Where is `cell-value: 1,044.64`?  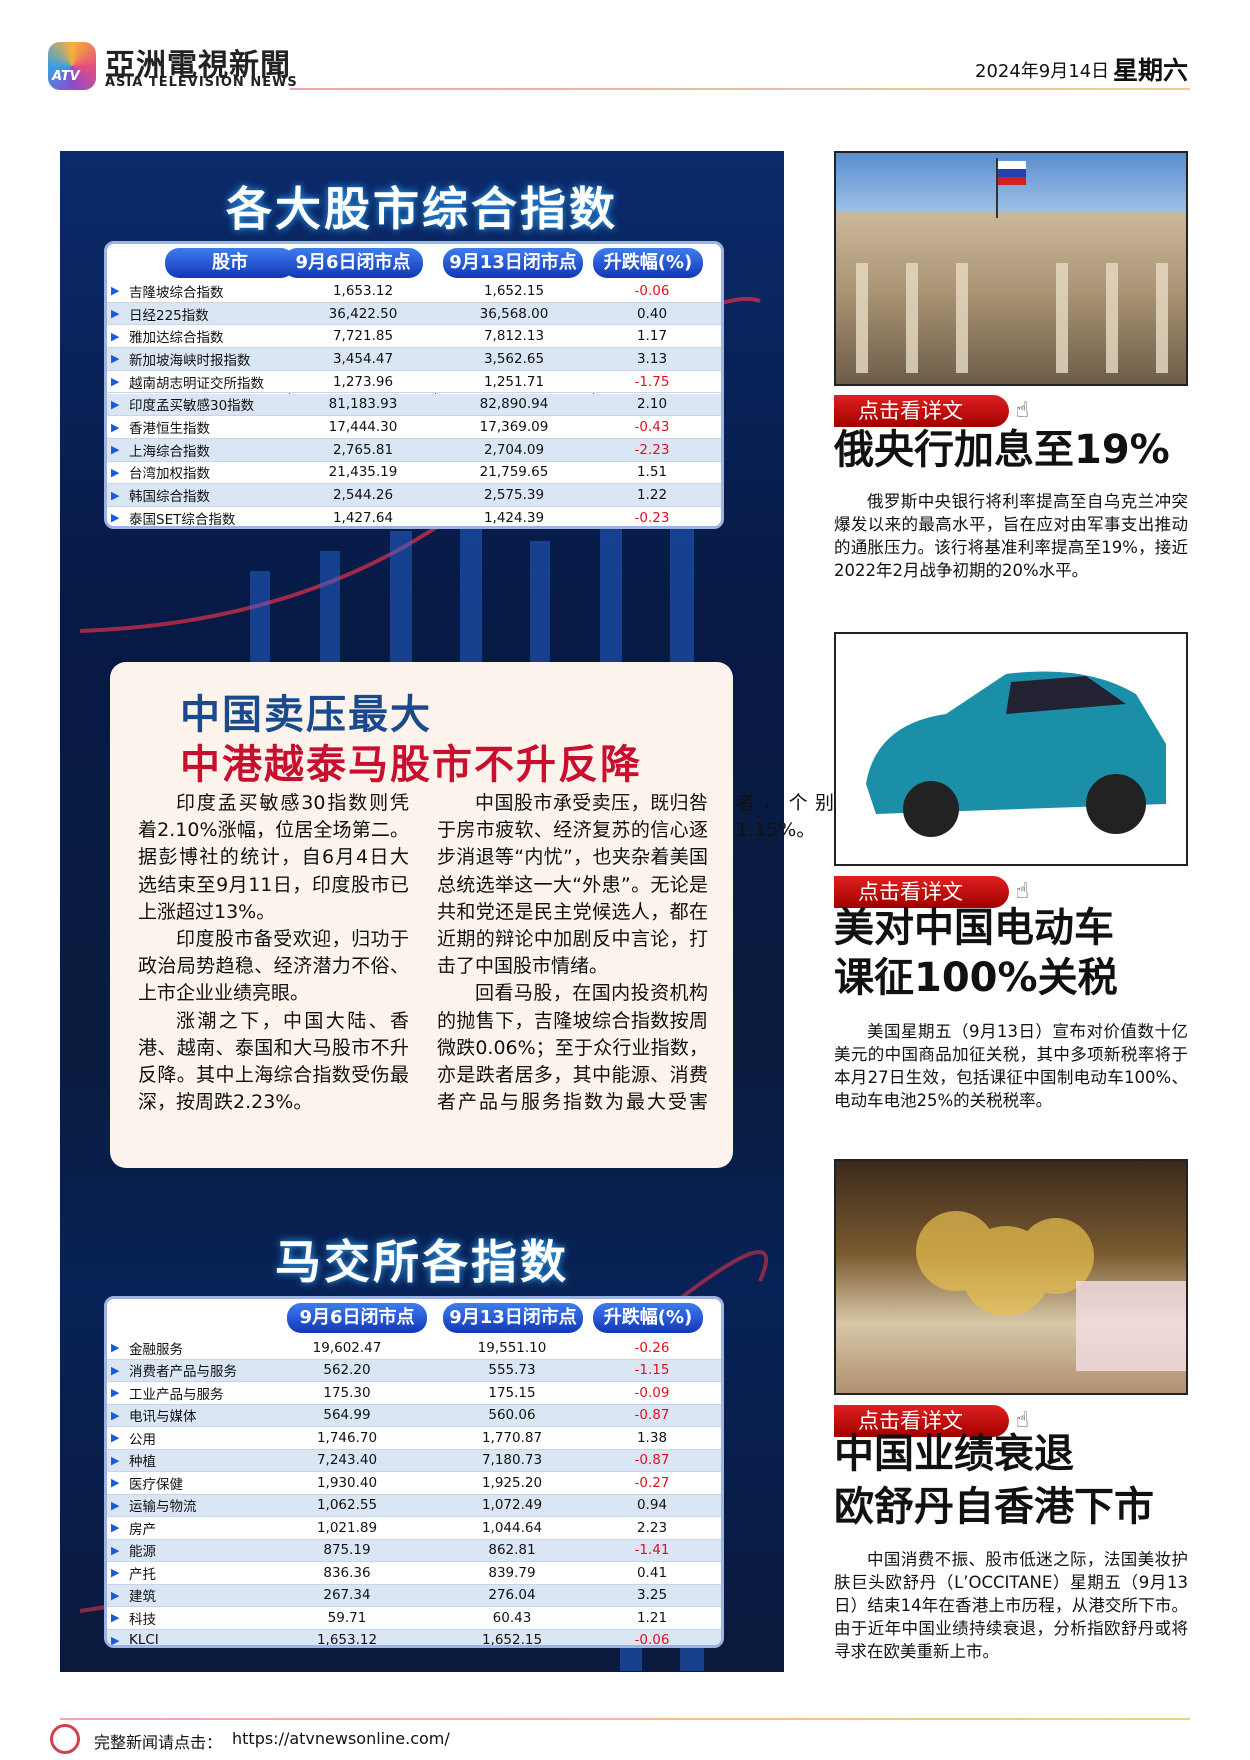 cell-value: 1,044.64 is located at coordinates (512, 1527).